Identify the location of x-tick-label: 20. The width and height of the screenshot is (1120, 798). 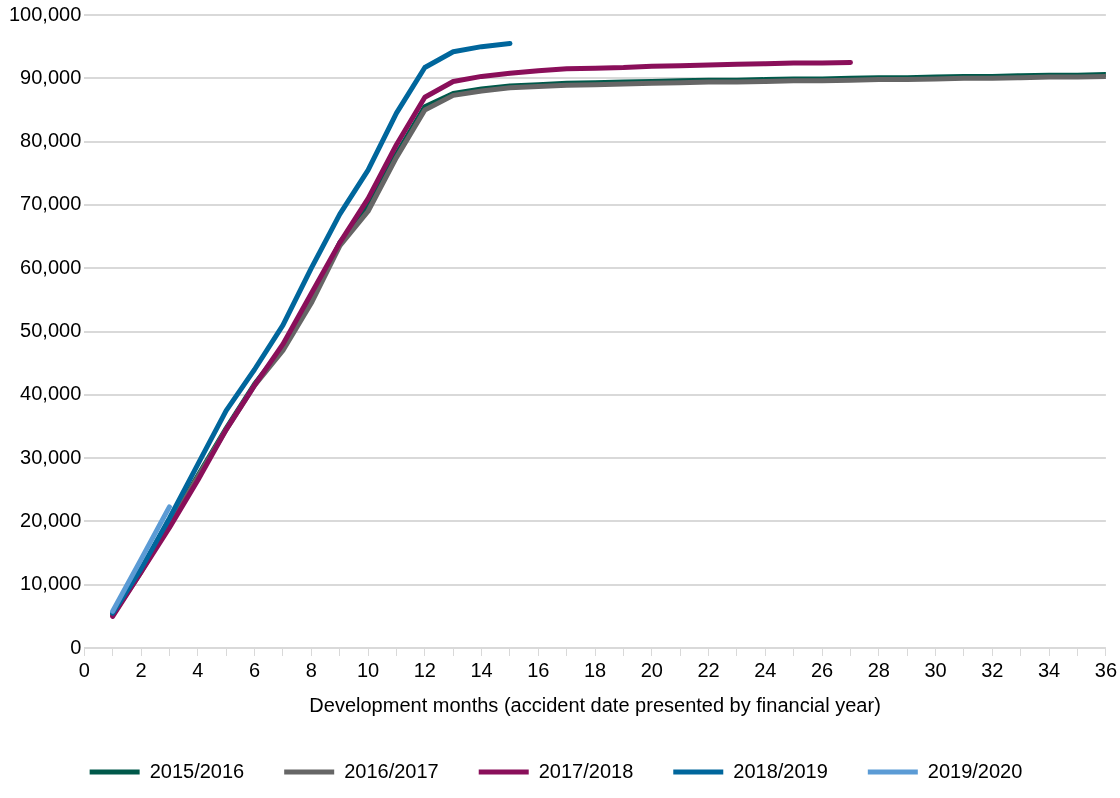
(651, 669).